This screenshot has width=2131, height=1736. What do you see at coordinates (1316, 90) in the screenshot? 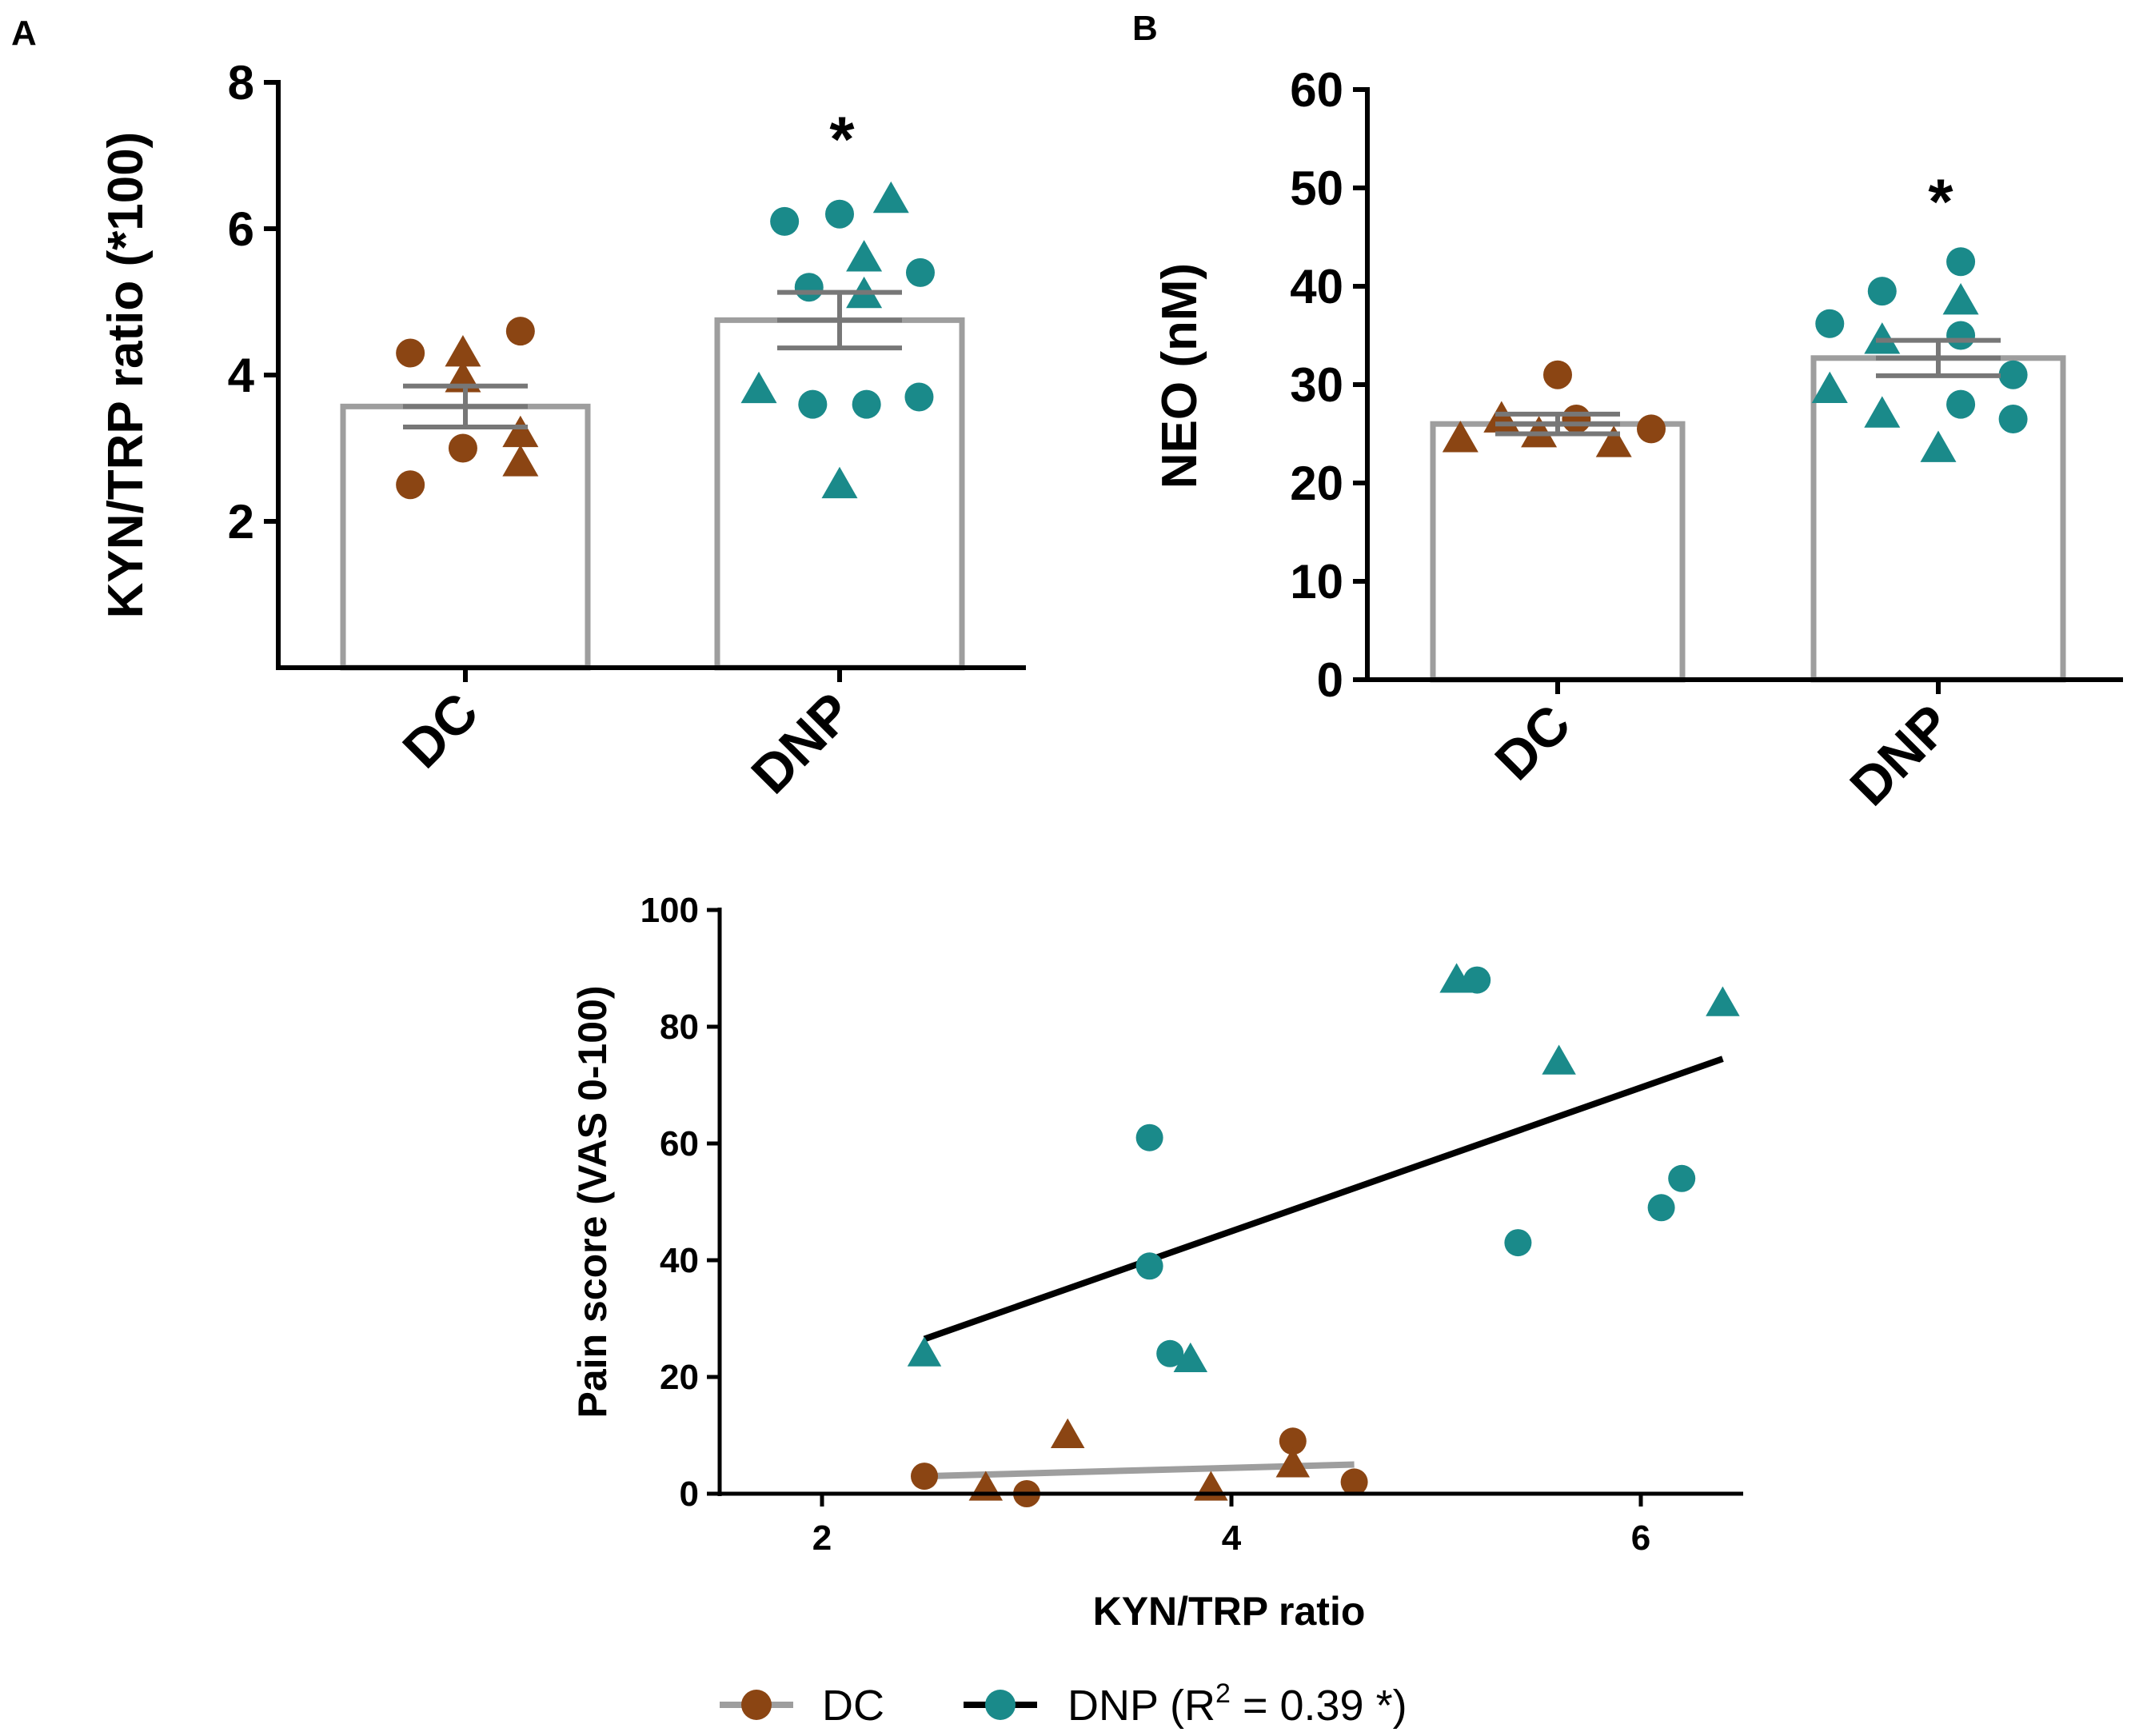
I see `panel-b-y-tick-label-60: 60` at bounding box center [1316, 90].